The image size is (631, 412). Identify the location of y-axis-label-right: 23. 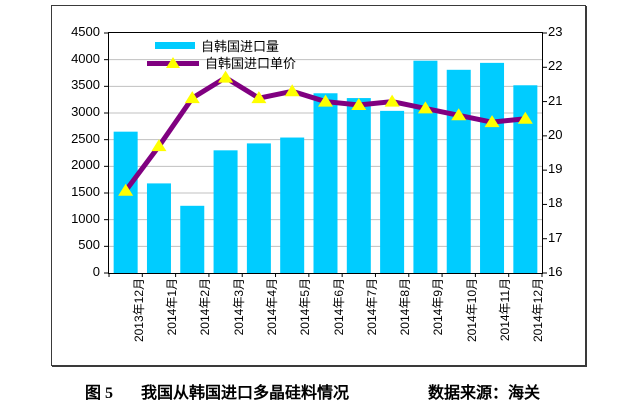
(555, 31).